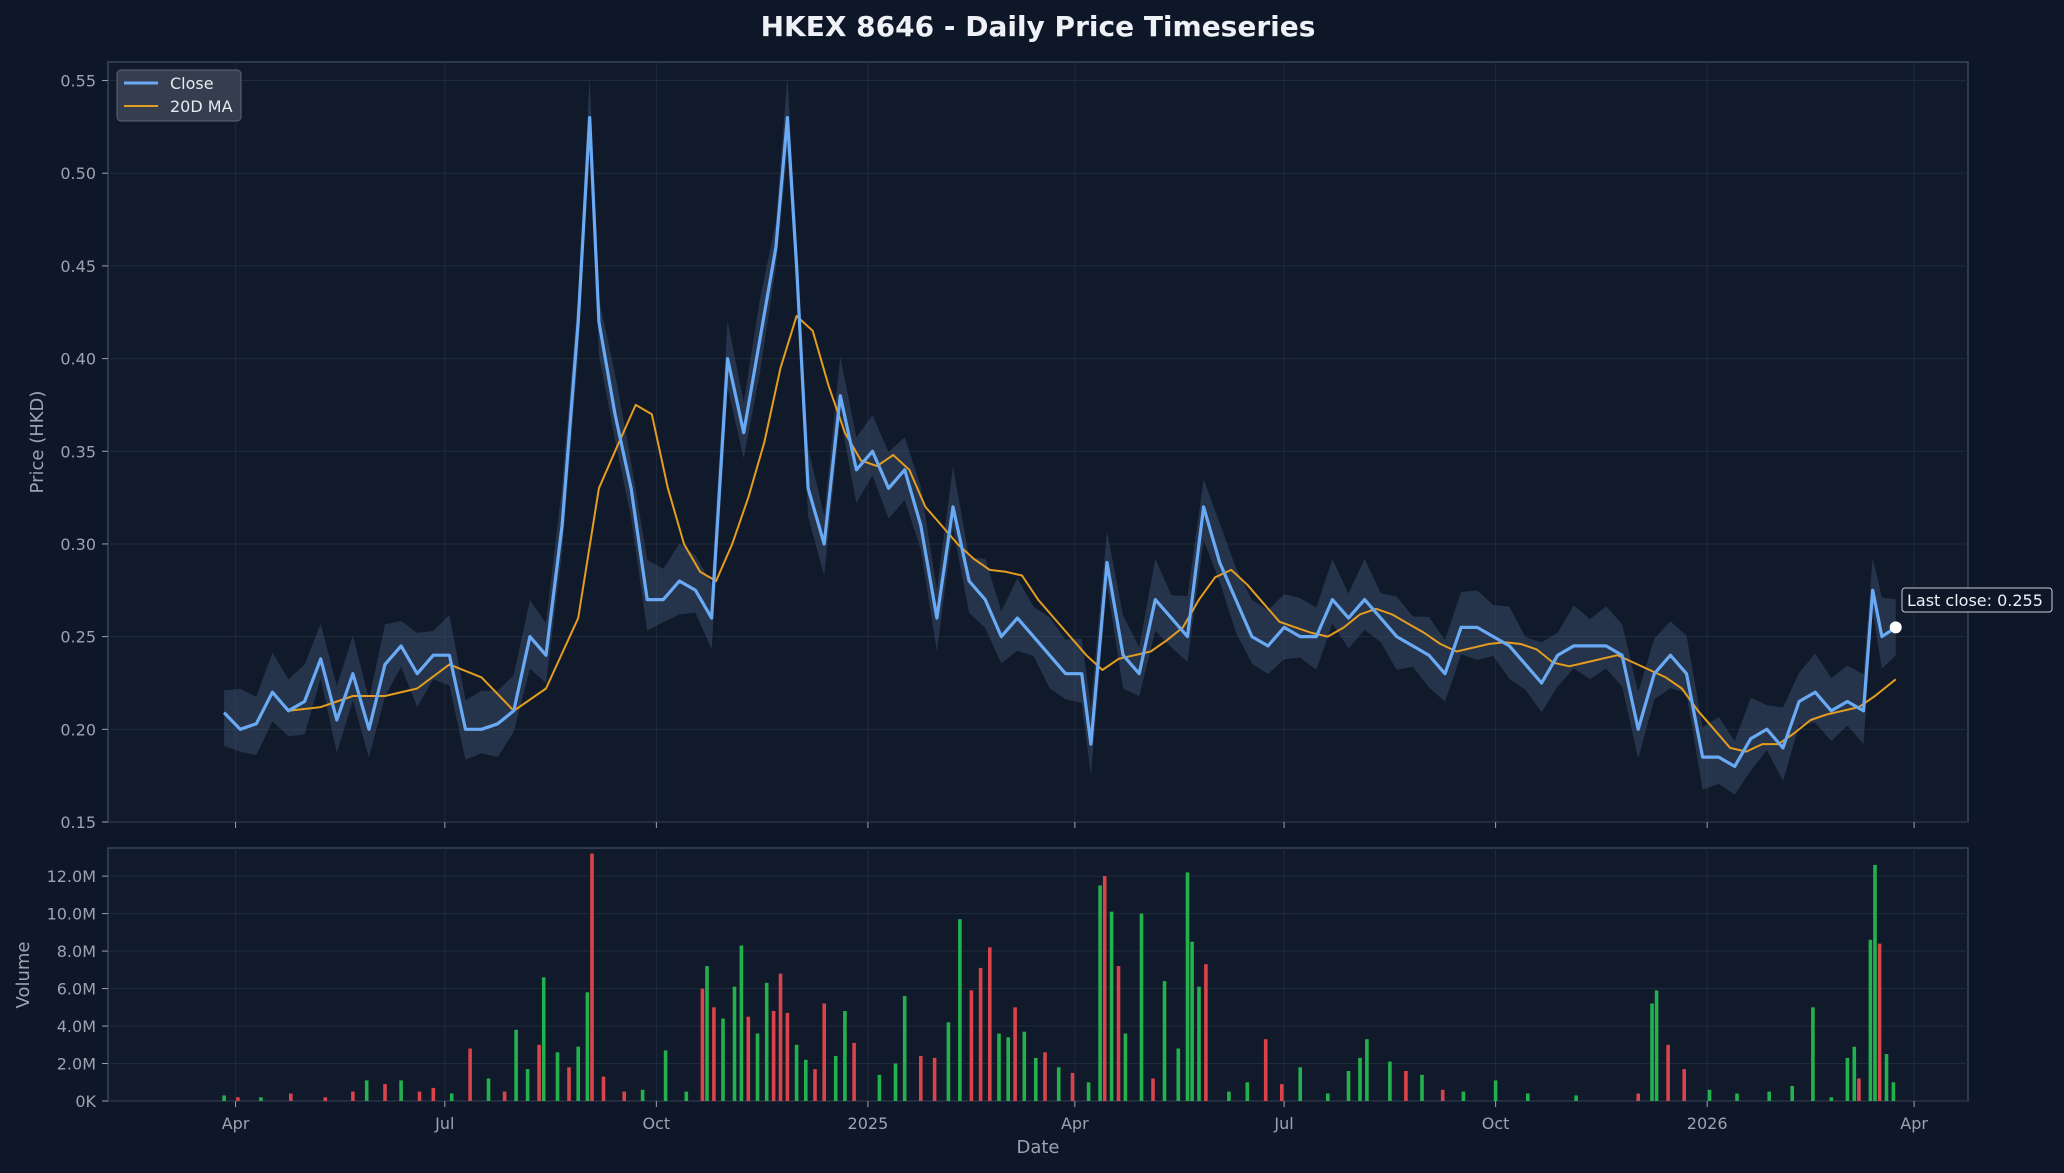 This screenshot has width=2064, height=1173. Describe the element at coordinates (23, 975) in the screenshot. I see `volume-y-axis-label: Volume` at that location.